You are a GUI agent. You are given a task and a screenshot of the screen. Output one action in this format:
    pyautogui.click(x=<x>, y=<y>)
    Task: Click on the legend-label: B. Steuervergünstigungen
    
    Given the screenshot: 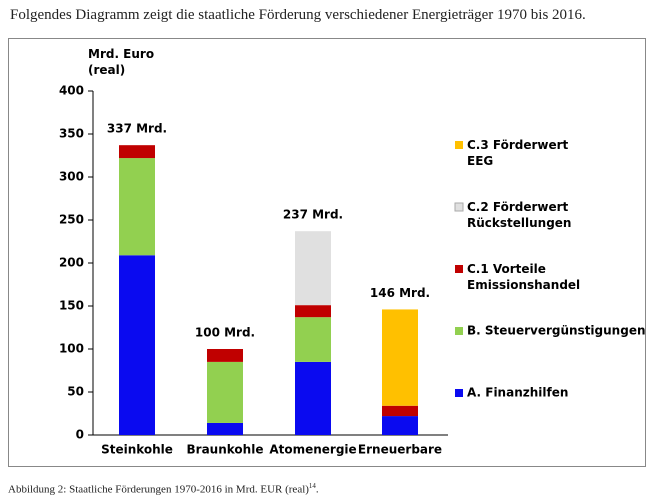 What is the action you would take?
    pyautogui.click(x=556, y=331)
    